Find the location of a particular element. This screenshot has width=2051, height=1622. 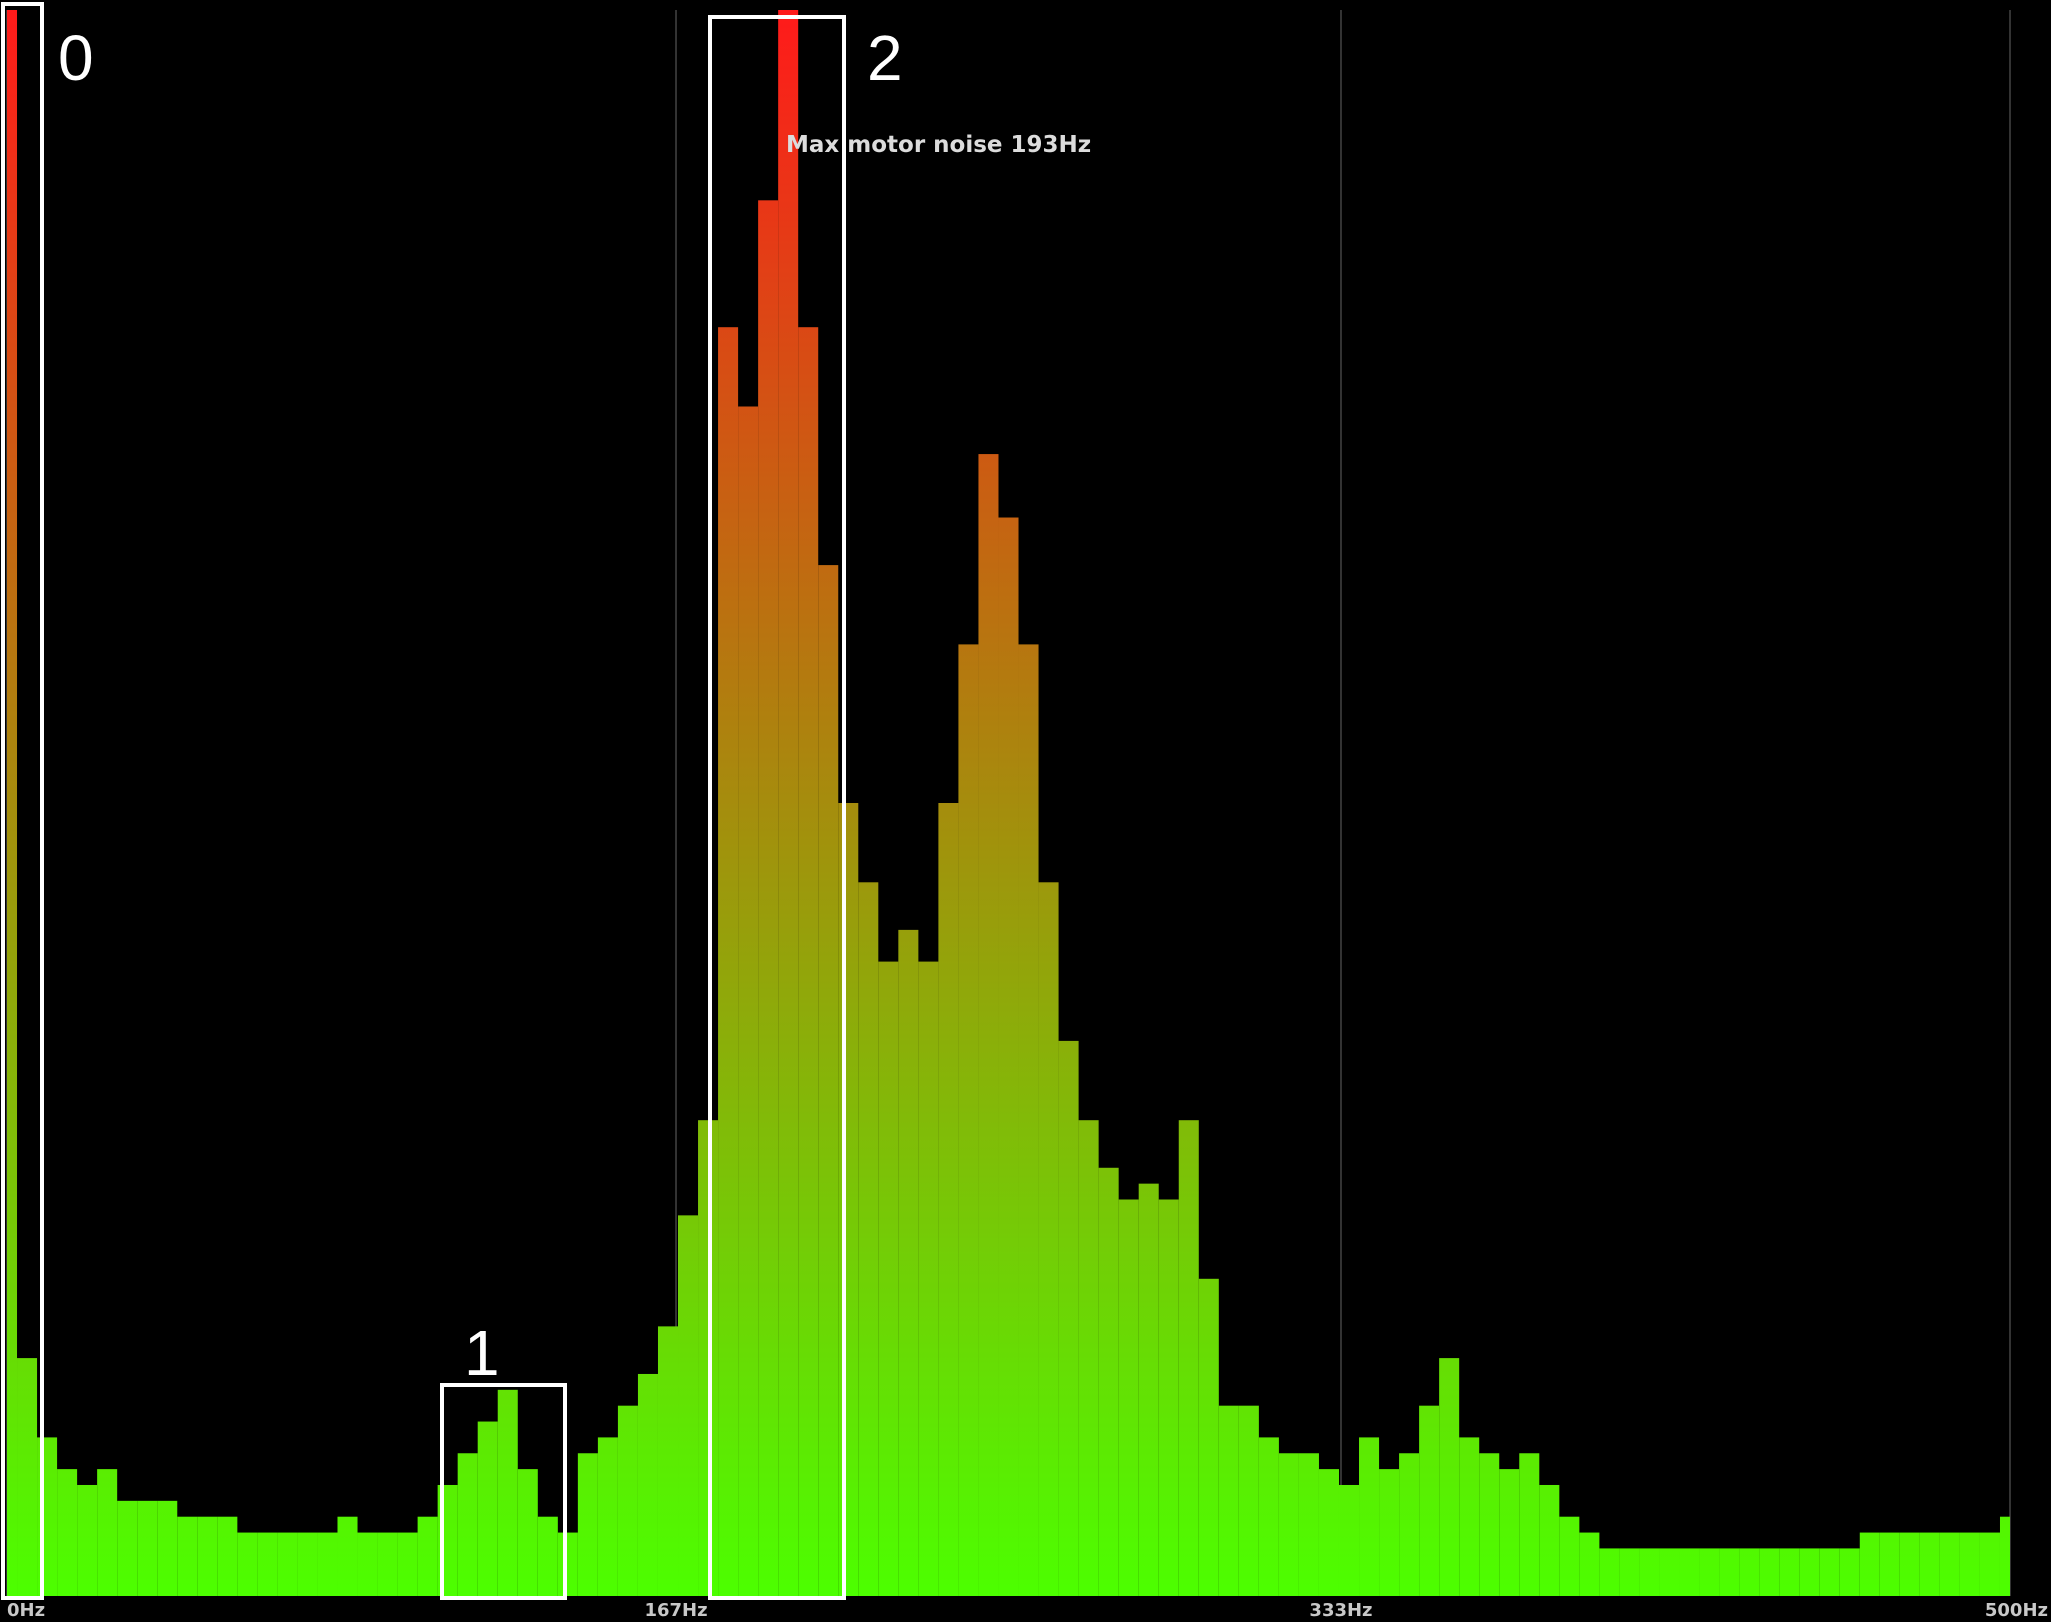

annotation: Max motor noise 193Hz is located at coordinates (938, 145).